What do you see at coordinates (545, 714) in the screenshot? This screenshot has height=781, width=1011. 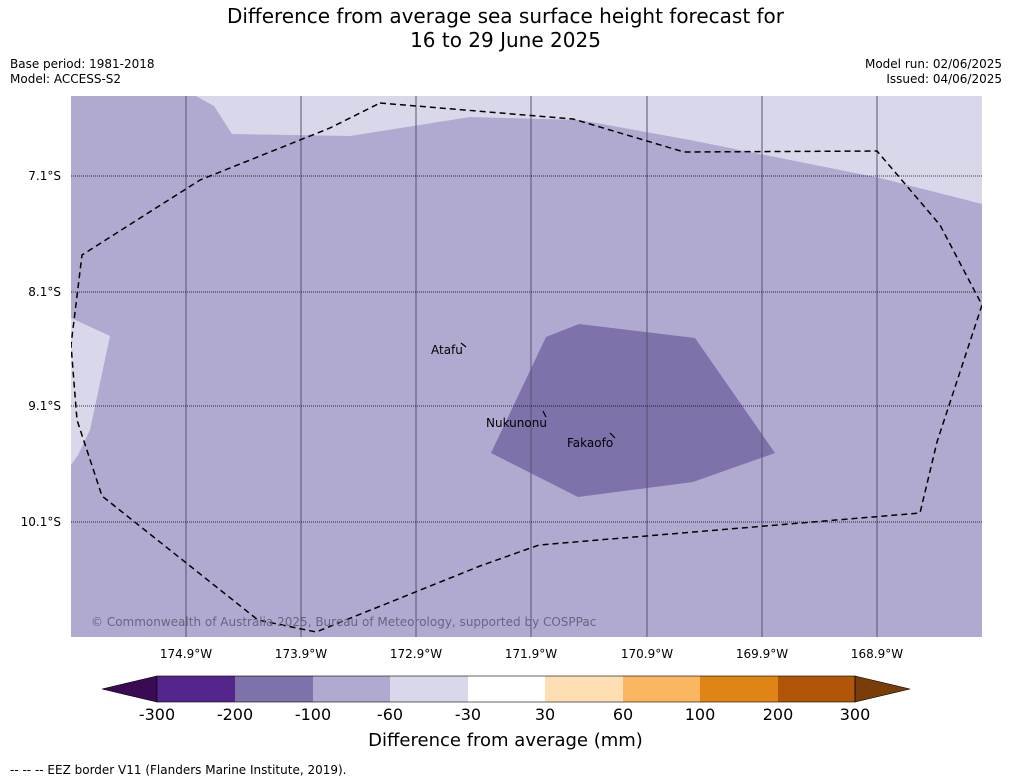 I see `colorbar-tick-6: 30` at bounding box center [545, 714].